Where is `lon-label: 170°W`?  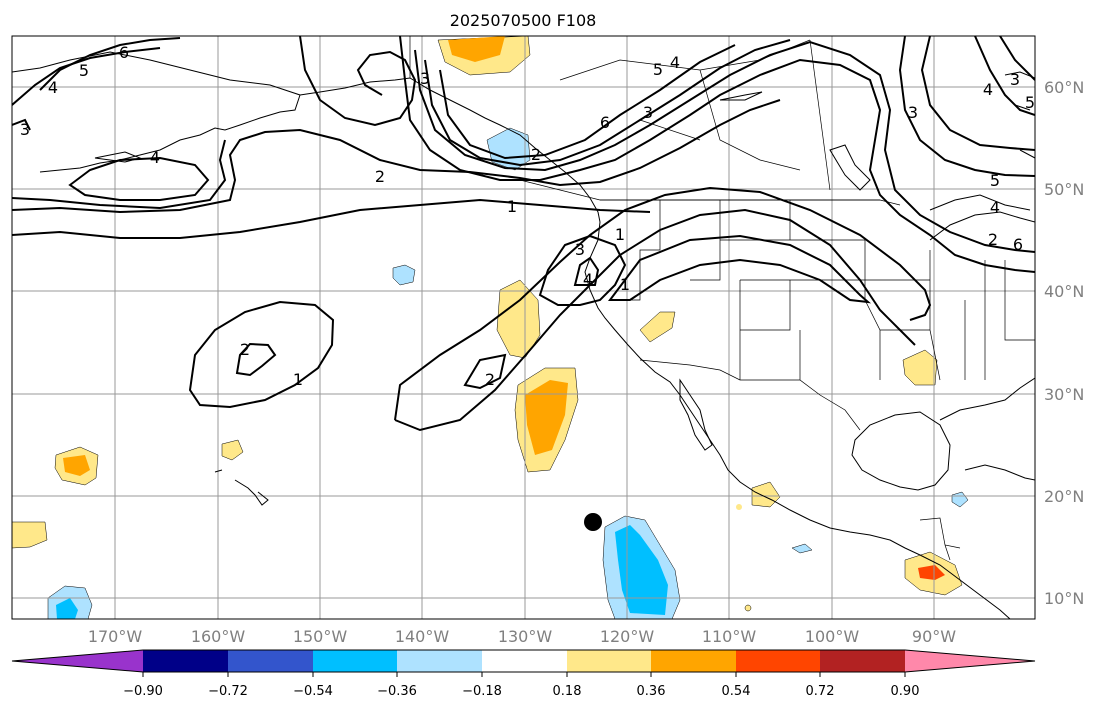 lon-label: 170°W is located at coordinates (115, 636).